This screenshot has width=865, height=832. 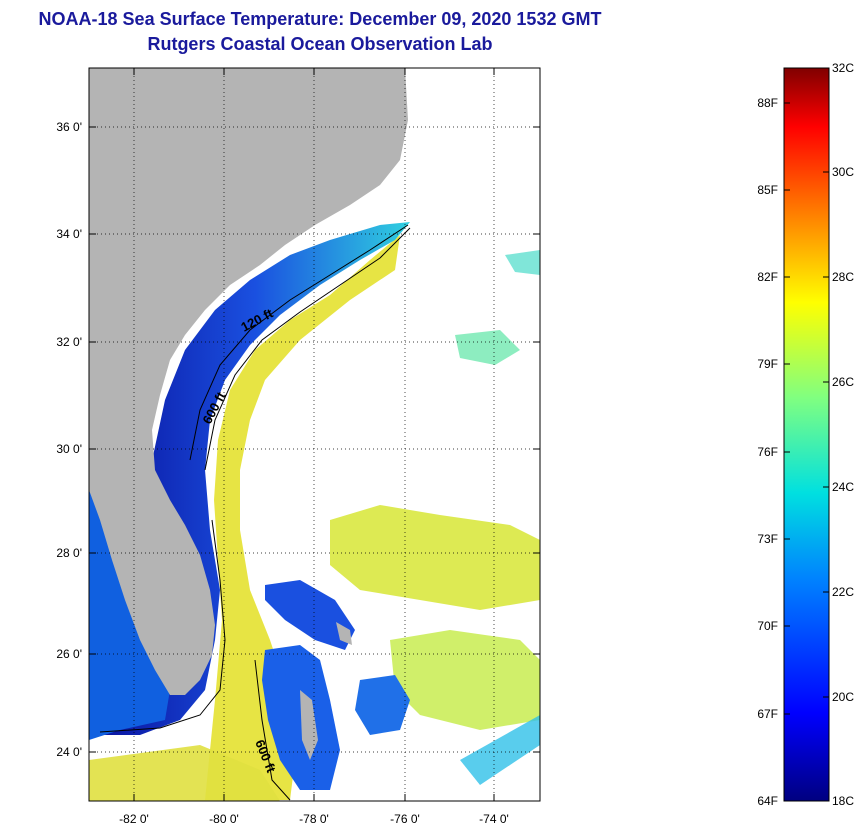 I want to click on gulf-cold-water, so click(x=129, y=615).